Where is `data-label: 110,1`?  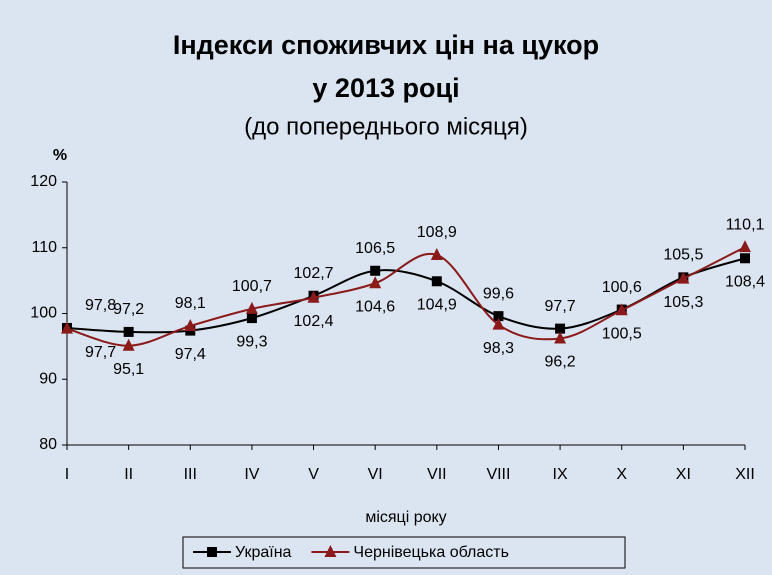
data-label: 110,1 is located at coordinates (745, 224).